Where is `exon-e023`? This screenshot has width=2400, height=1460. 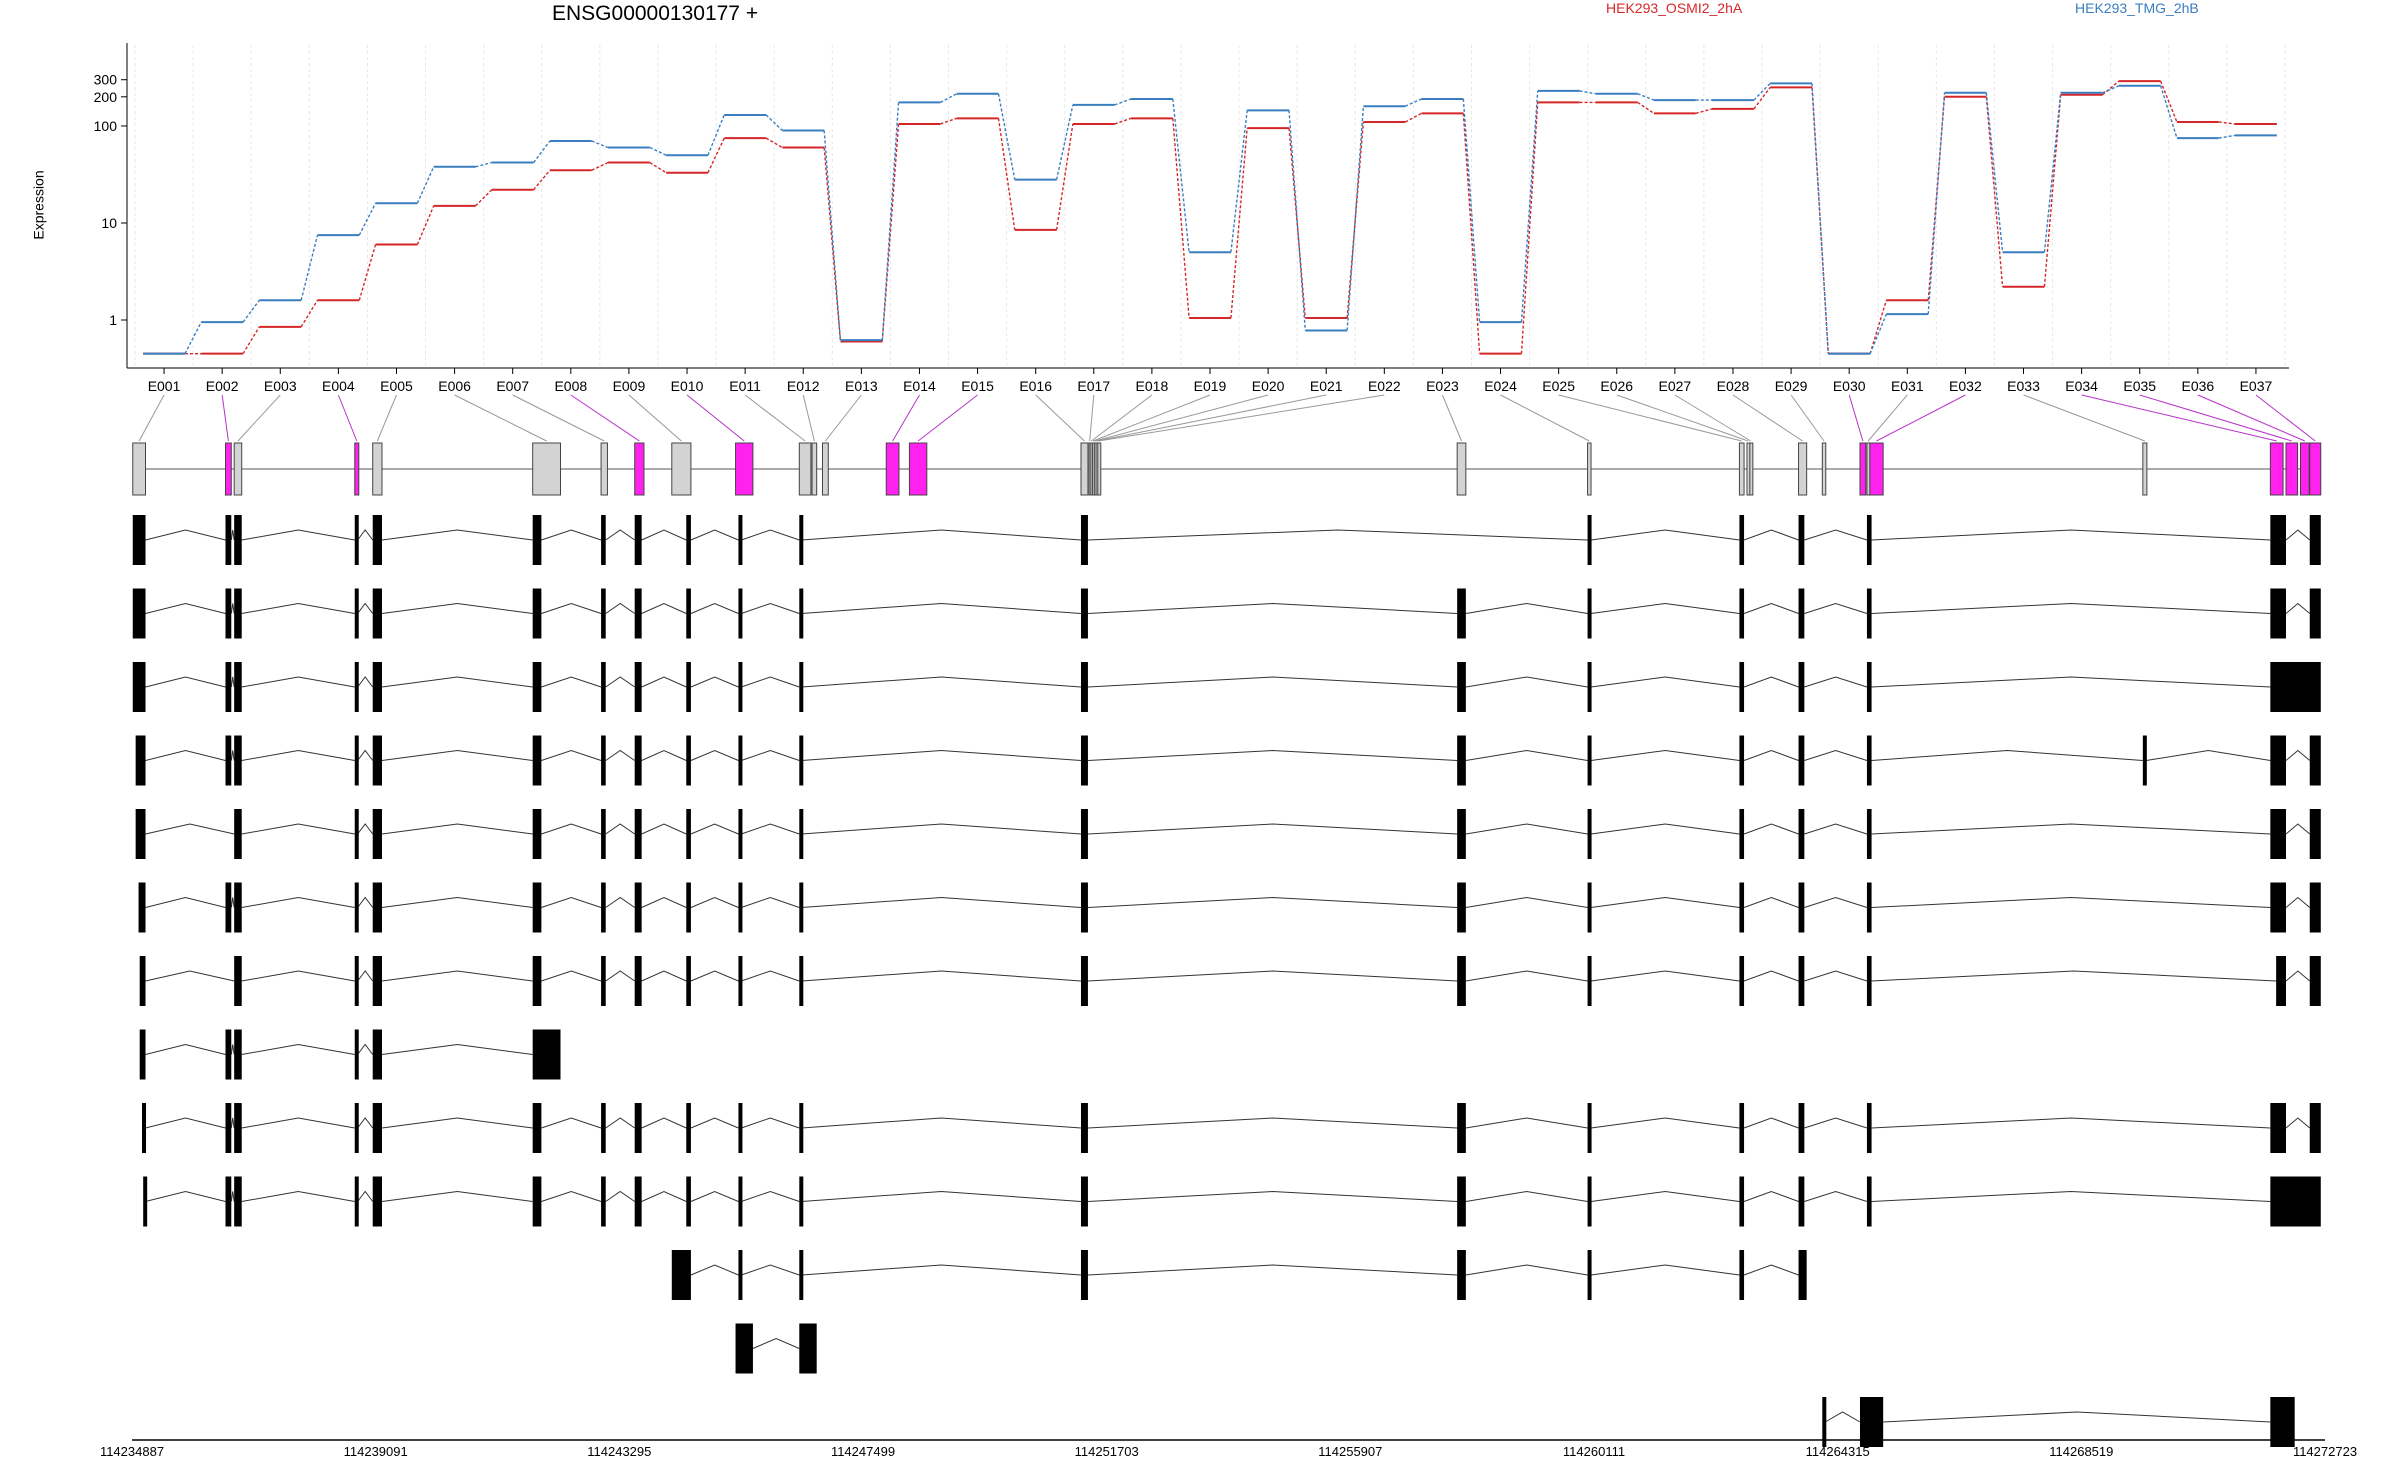 exon-e023 is located at coordinates (1461, 469).